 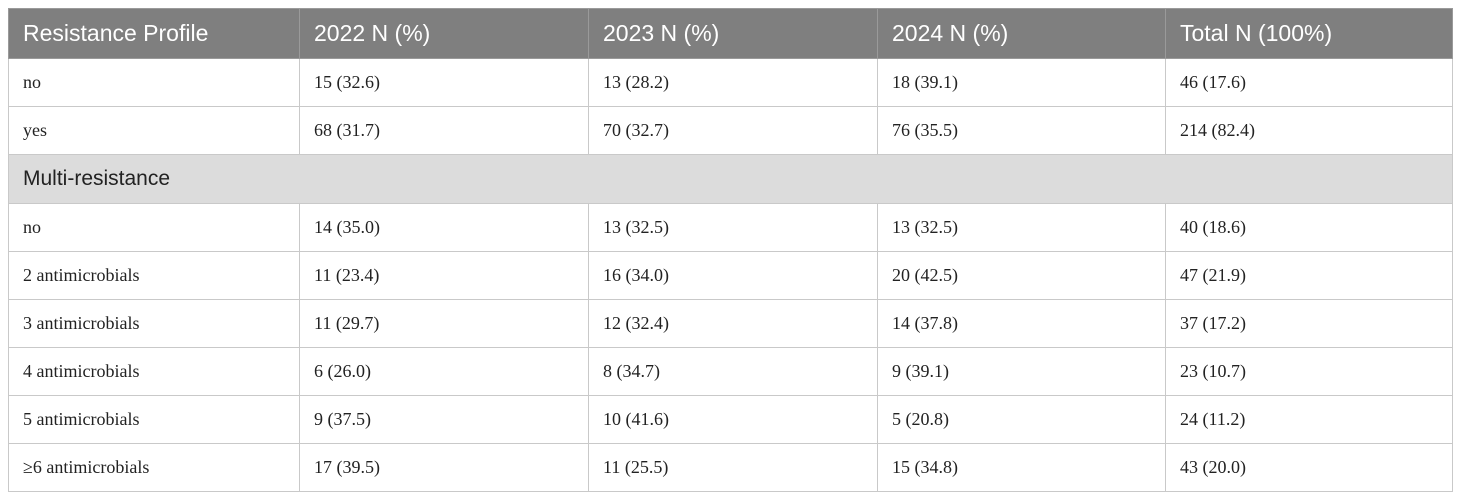 I want to click on data-cell: 5 (20.8), so click(x=1021, y=419).